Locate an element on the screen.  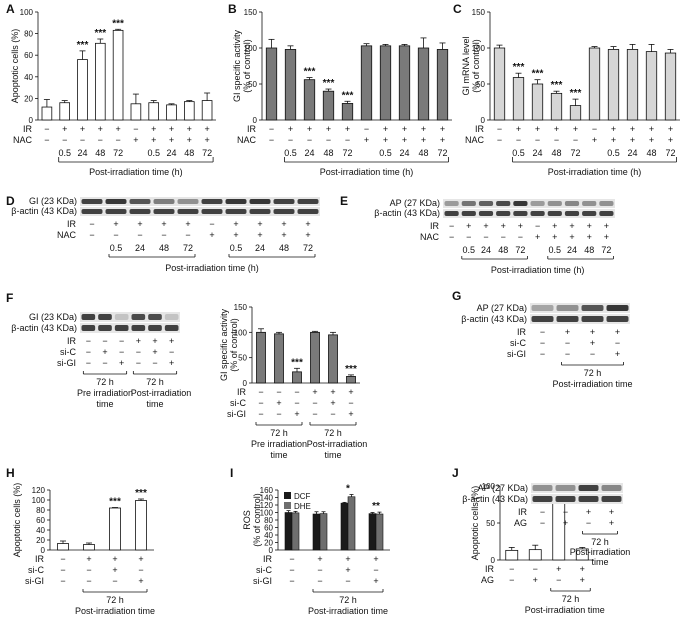
blot-G-row-sign: − is located at coordinates (542, 343).